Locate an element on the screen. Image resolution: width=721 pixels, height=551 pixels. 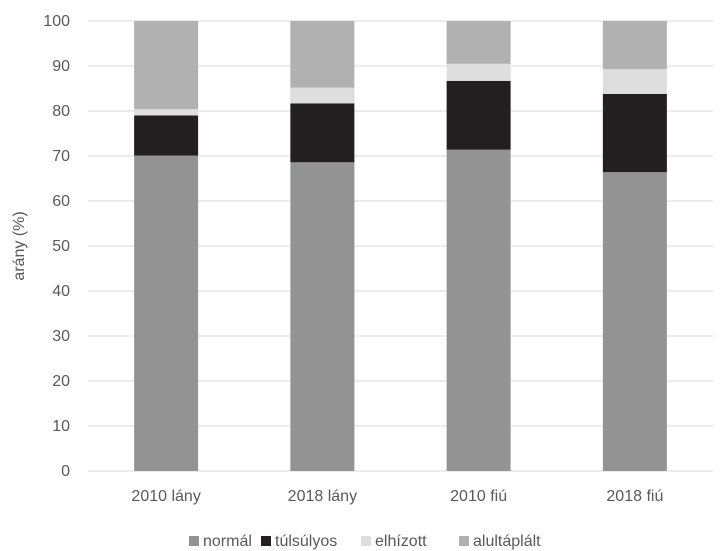
legend: normál túlsúlyos elhízott alultáplált is located at coordinates (365, 541).